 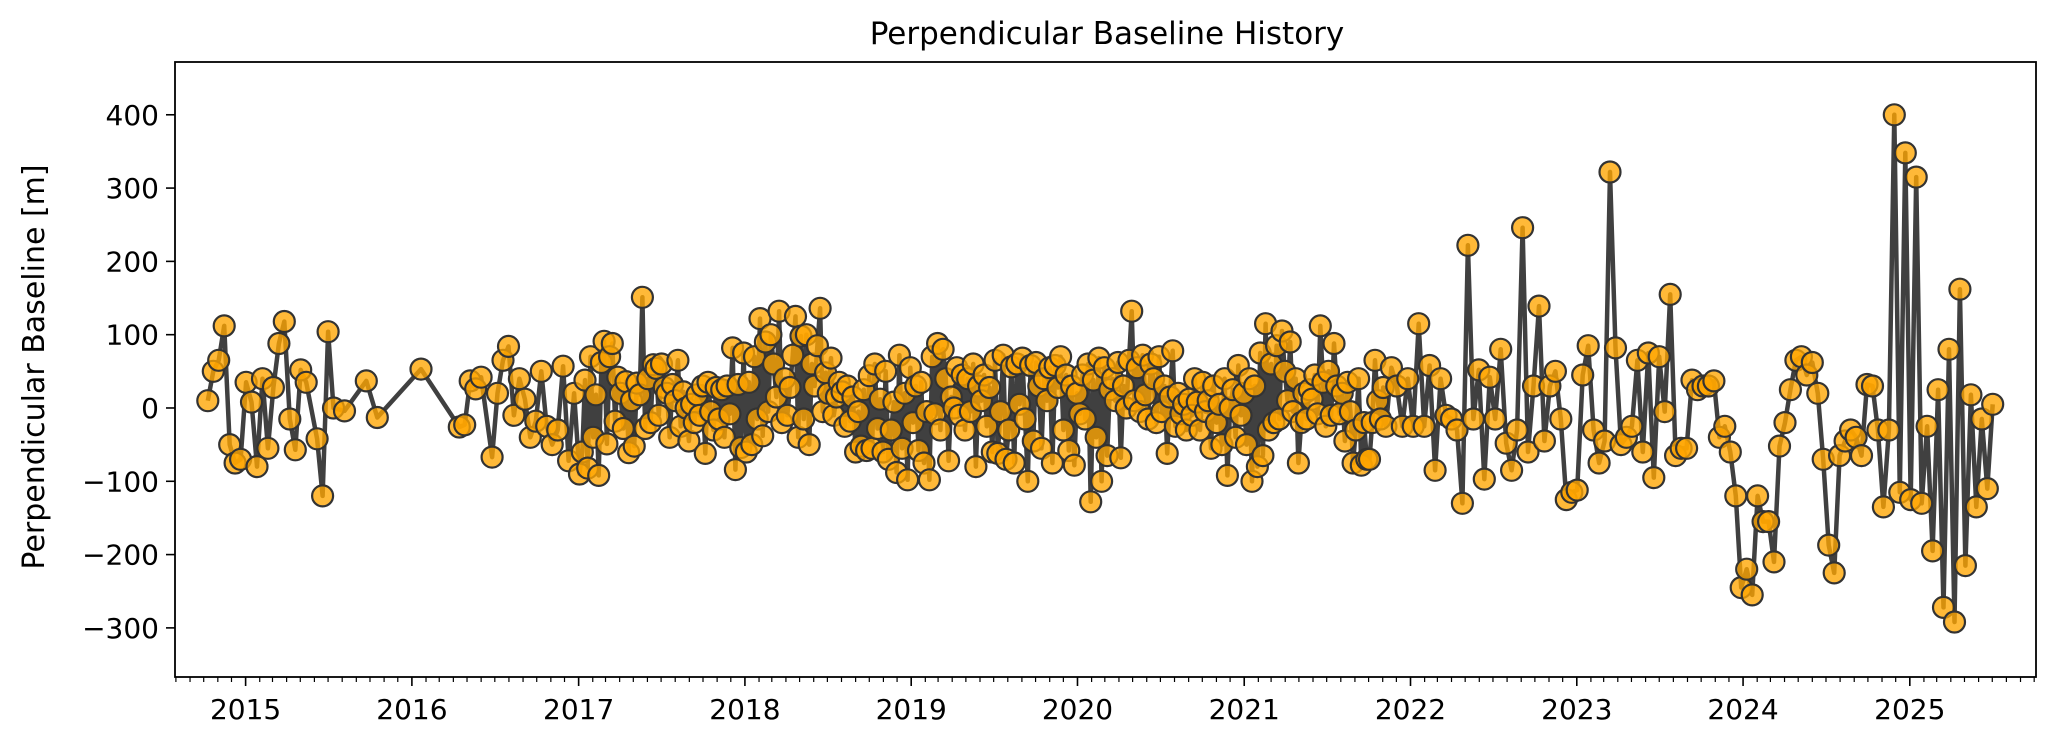 I want to click on chart-title: Perpendicular Baseline History, so click(x=1107, y=34).